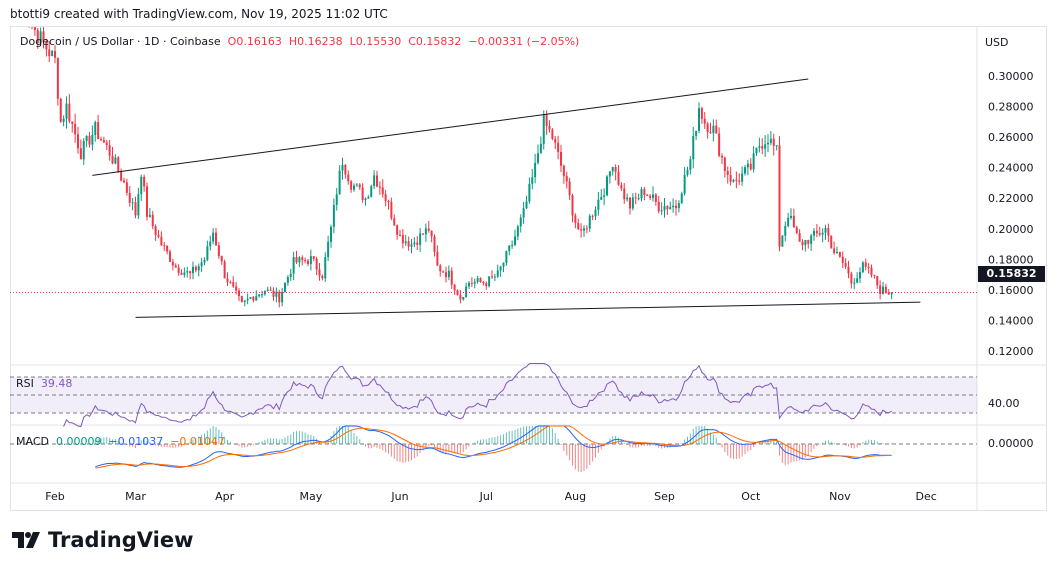 This screenshot has width=1057, height=571. What do you see at coordinates (32, 441) in the screenshot?
I see `macd-label: MACD` at bounding box center [32, 441].